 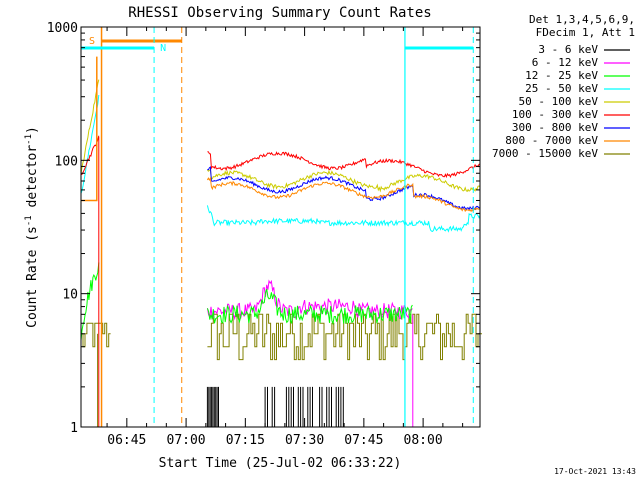 I want to click on legend-label: 100 - 300 keV, so click(x=555, y=114).